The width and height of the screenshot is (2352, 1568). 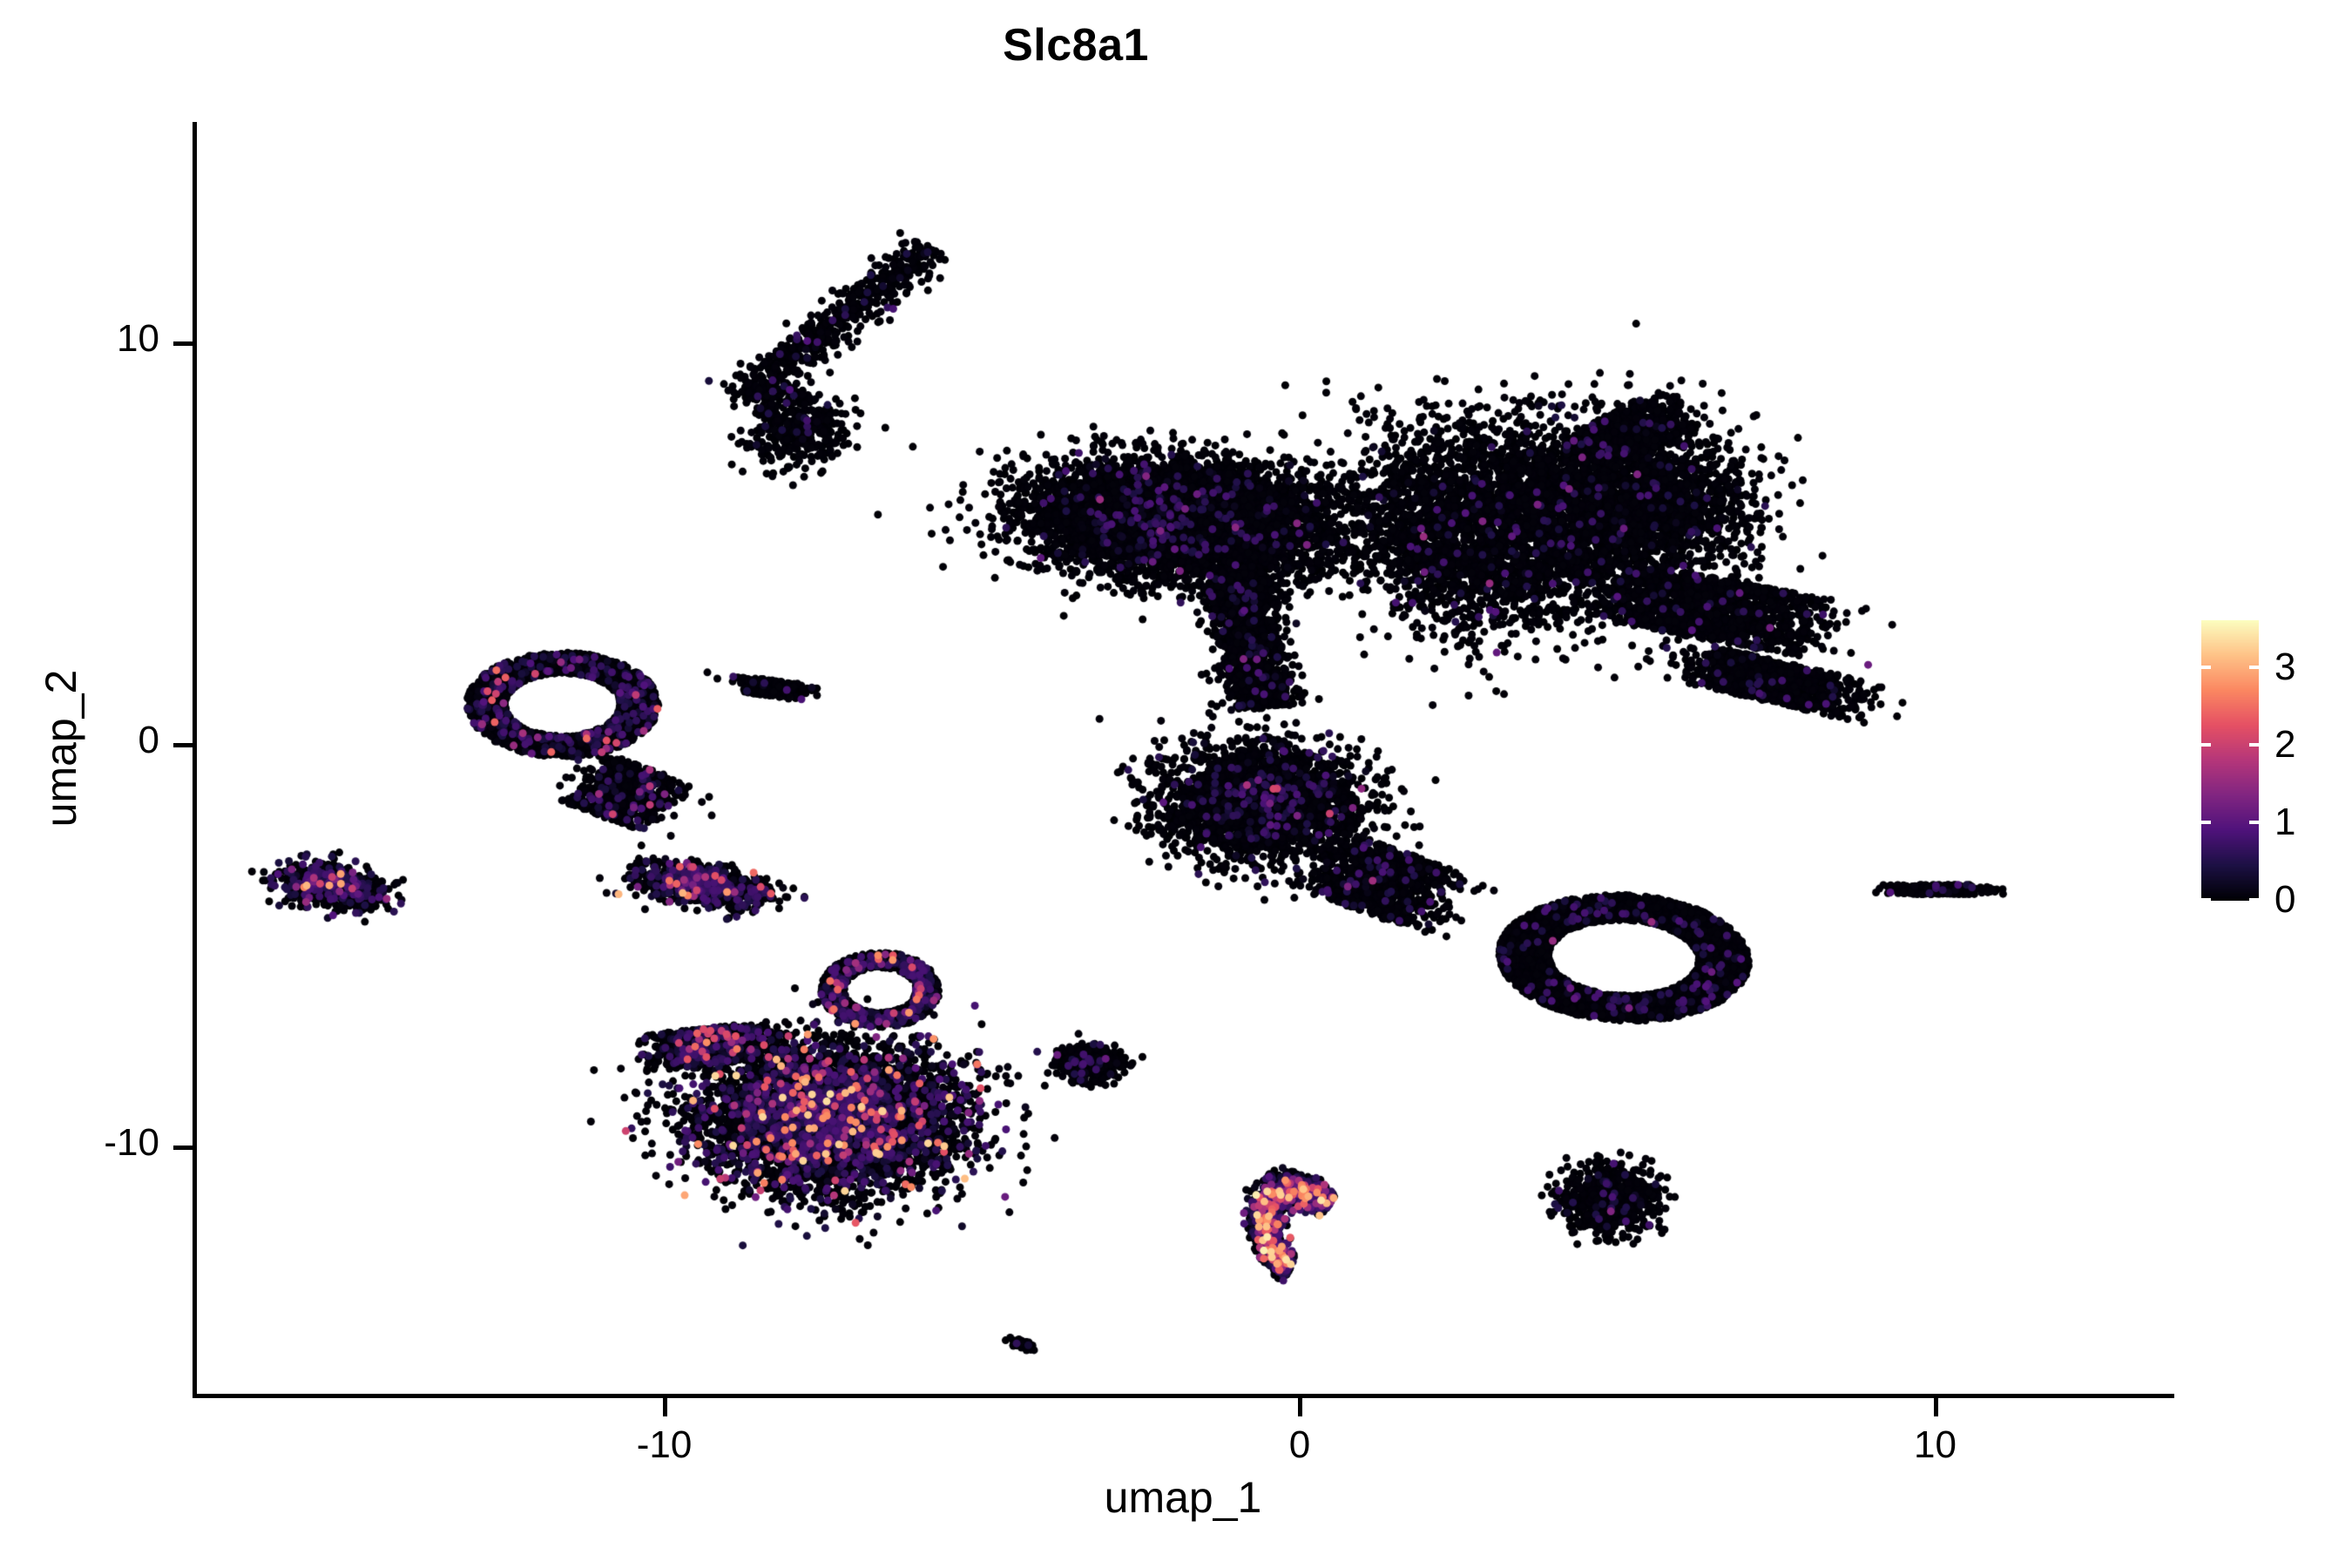 What do you see at coordinates (138, 338) in the screenshot?
I see `y-tick-label: 10` at bounding box center [138, 338].